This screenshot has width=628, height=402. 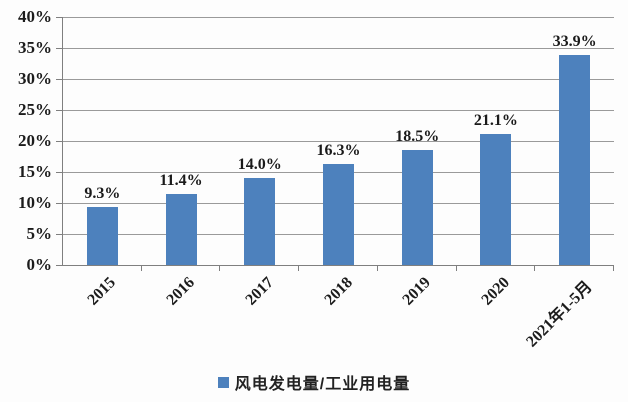 What do you see at coordinates (338, 214) in the screenshot?
I see `bar-2018` at bounding box center [338, 214].